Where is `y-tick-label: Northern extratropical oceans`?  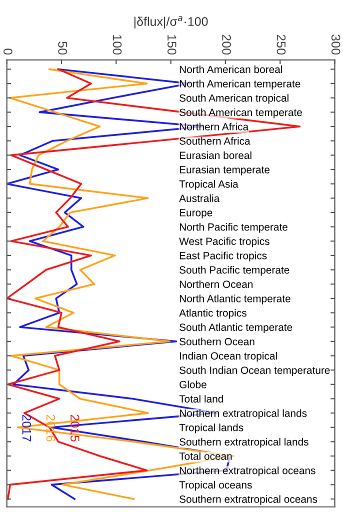
y-tick-label: Northern extratropical oceans is located at coordinates (248, 471).